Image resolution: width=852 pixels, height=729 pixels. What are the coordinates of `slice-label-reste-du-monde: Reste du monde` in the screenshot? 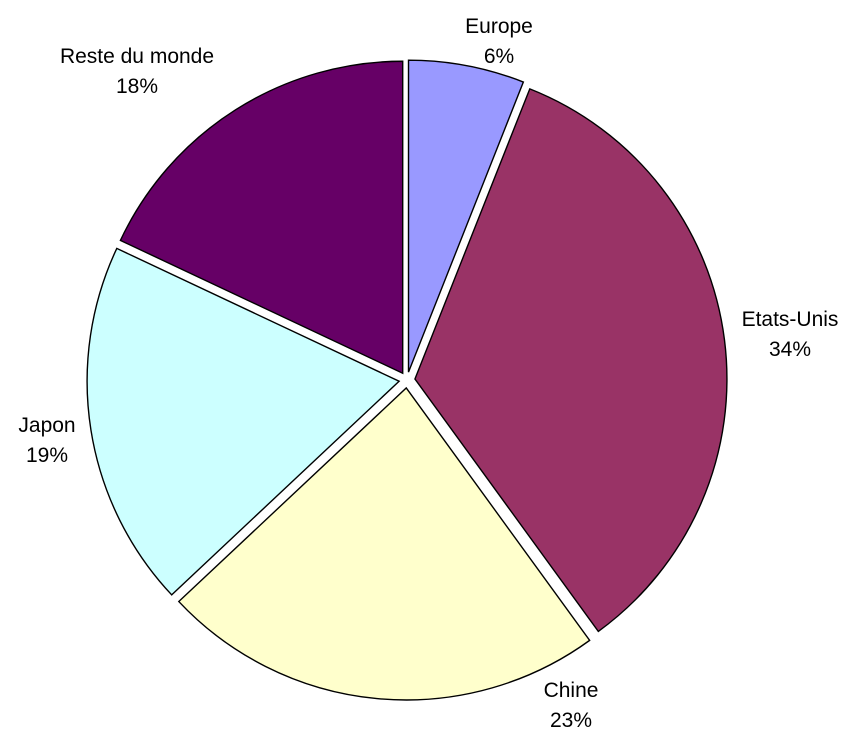 It's located at (137, 56).